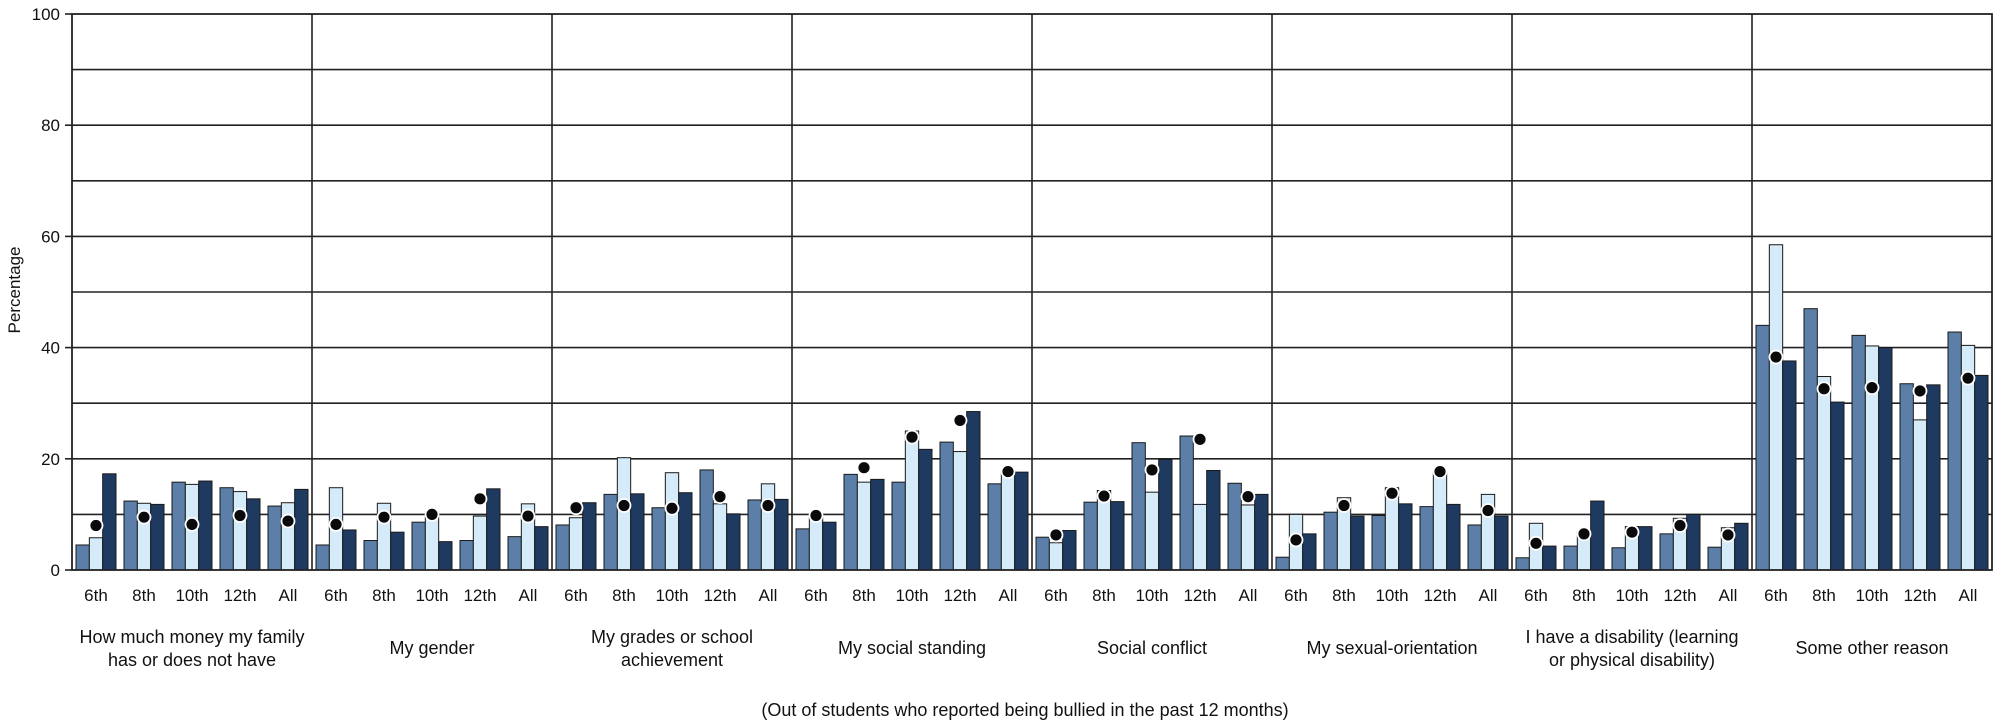 The image size is (1999, 724). I want to click on group-label: My grades or school, so click(672, 637).